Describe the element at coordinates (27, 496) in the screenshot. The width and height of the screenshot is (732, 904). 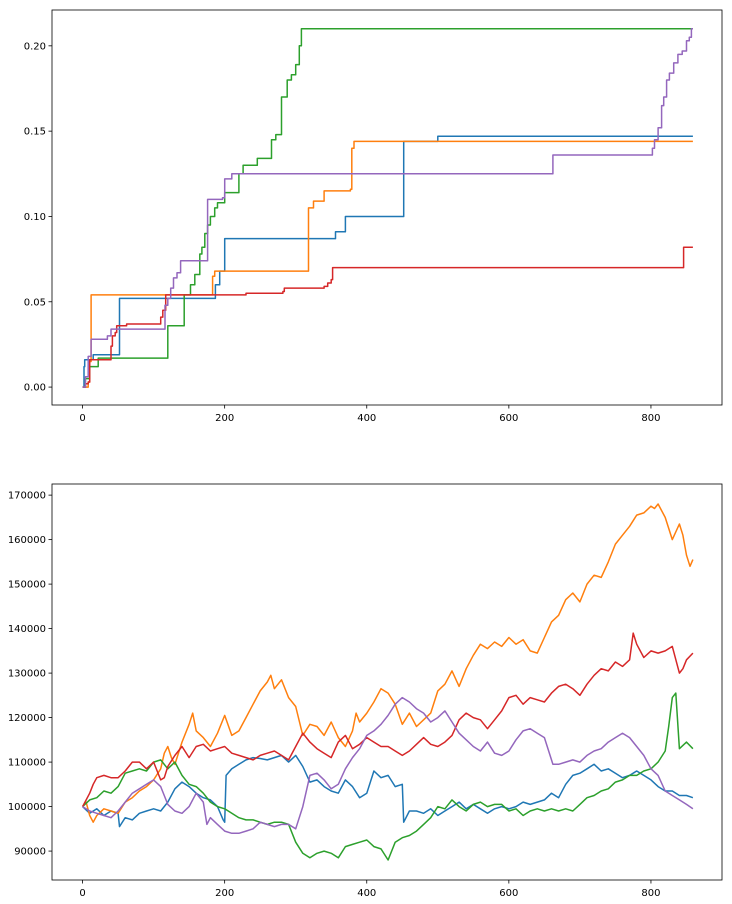
I see `bottom-ytick-label: 170000` at that location.